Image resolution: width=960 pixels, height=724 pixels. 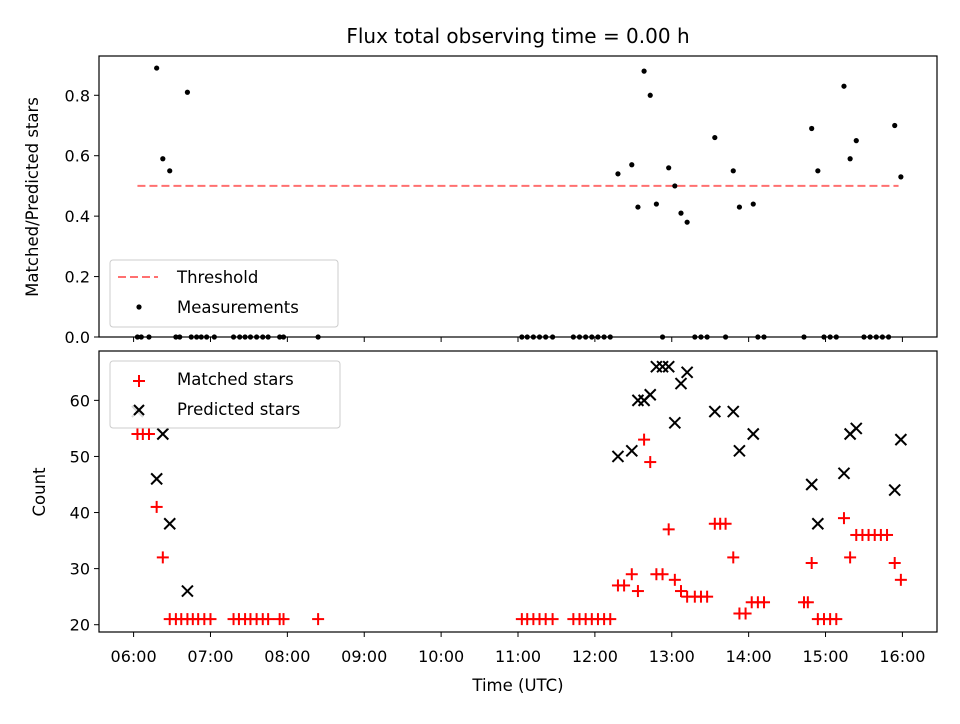 What do you see at coordinates (517, 36) in the screenshot?
I see `chart-title: Flux total observing time = 0.00 h` at bounding box center [517, 36].